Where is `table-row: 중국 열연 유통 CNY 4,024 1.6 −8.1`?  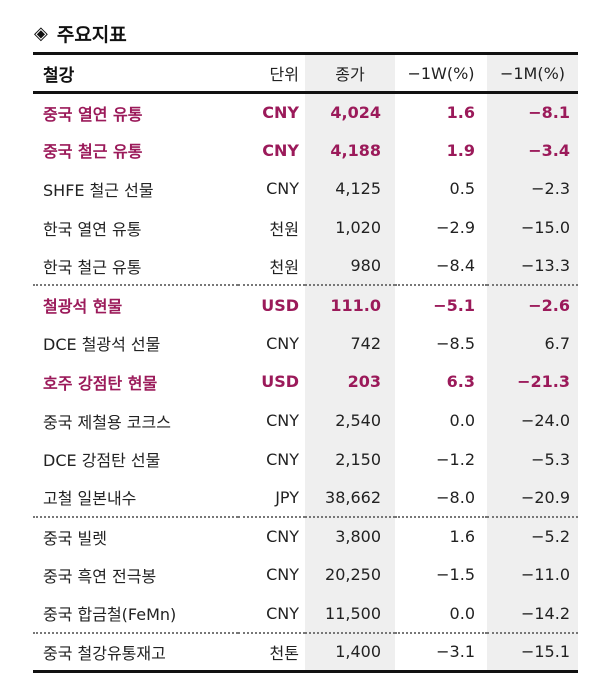 table-row: 중국 열연 유통 CNY 4,024 1.6 −8.1 is located at coordinates (305, 112).